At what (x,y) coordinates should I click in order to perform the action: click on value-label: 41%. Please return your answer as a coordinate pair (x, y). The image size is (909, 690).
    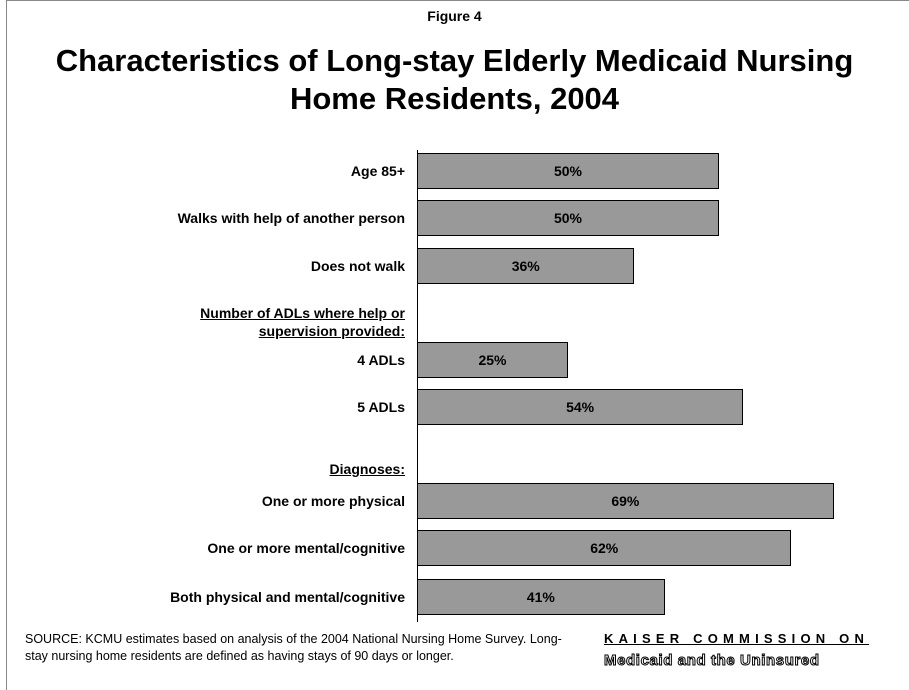
    Looking at the image, I should click on (540, 597).